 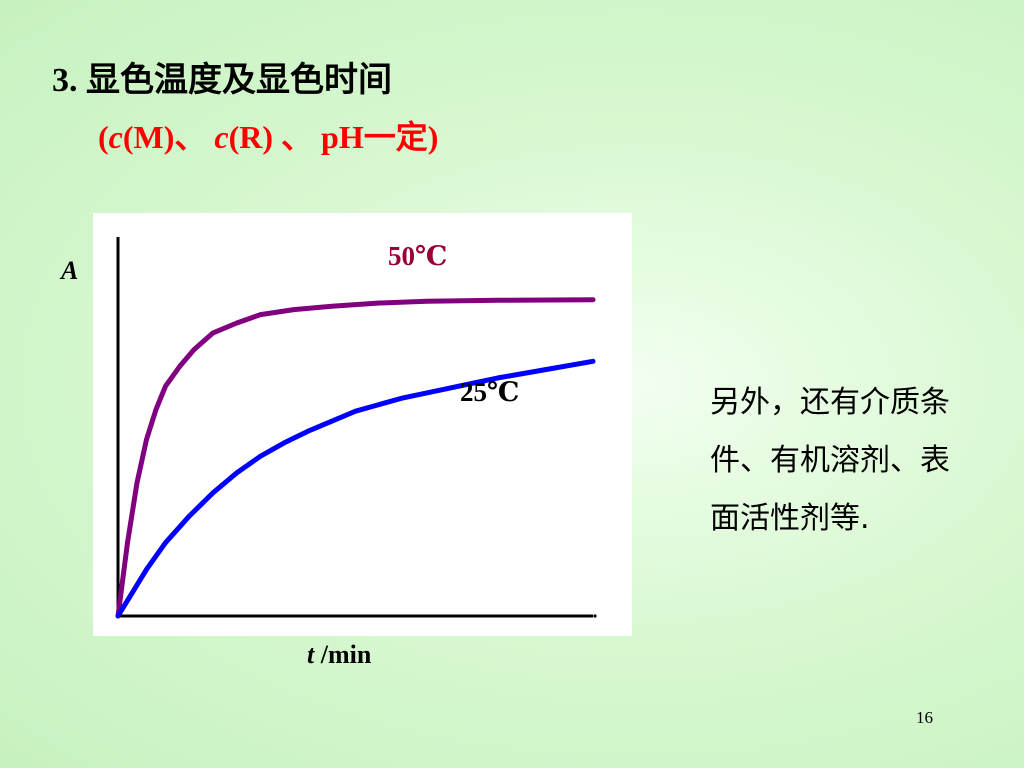 I want to click on subtitle-metal: (M)、, so click(x=168, y=137).